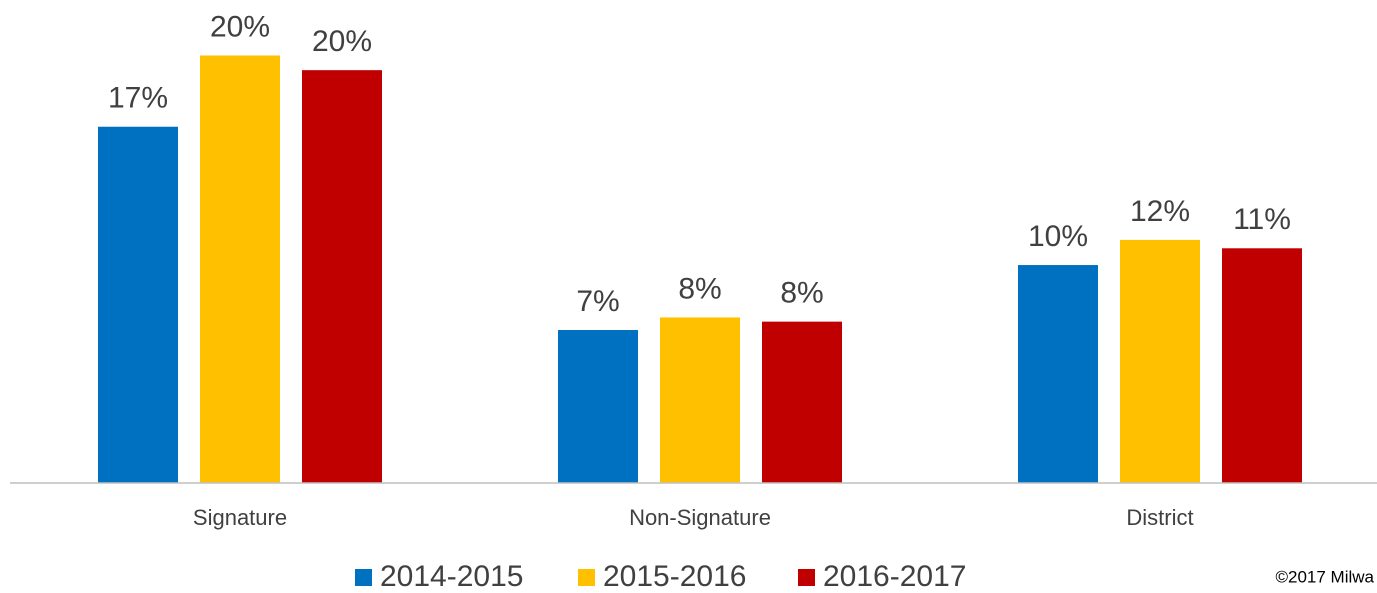 The height and width of the screenshot is (593, 1377). I want to click on value-label: 11%, so click(1262, 219).